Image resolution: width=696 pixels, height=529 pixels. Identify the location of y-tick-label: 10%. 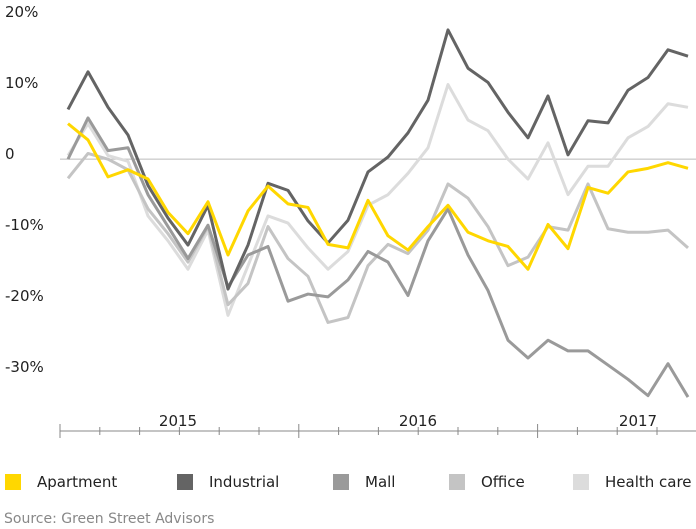
(21, 83).